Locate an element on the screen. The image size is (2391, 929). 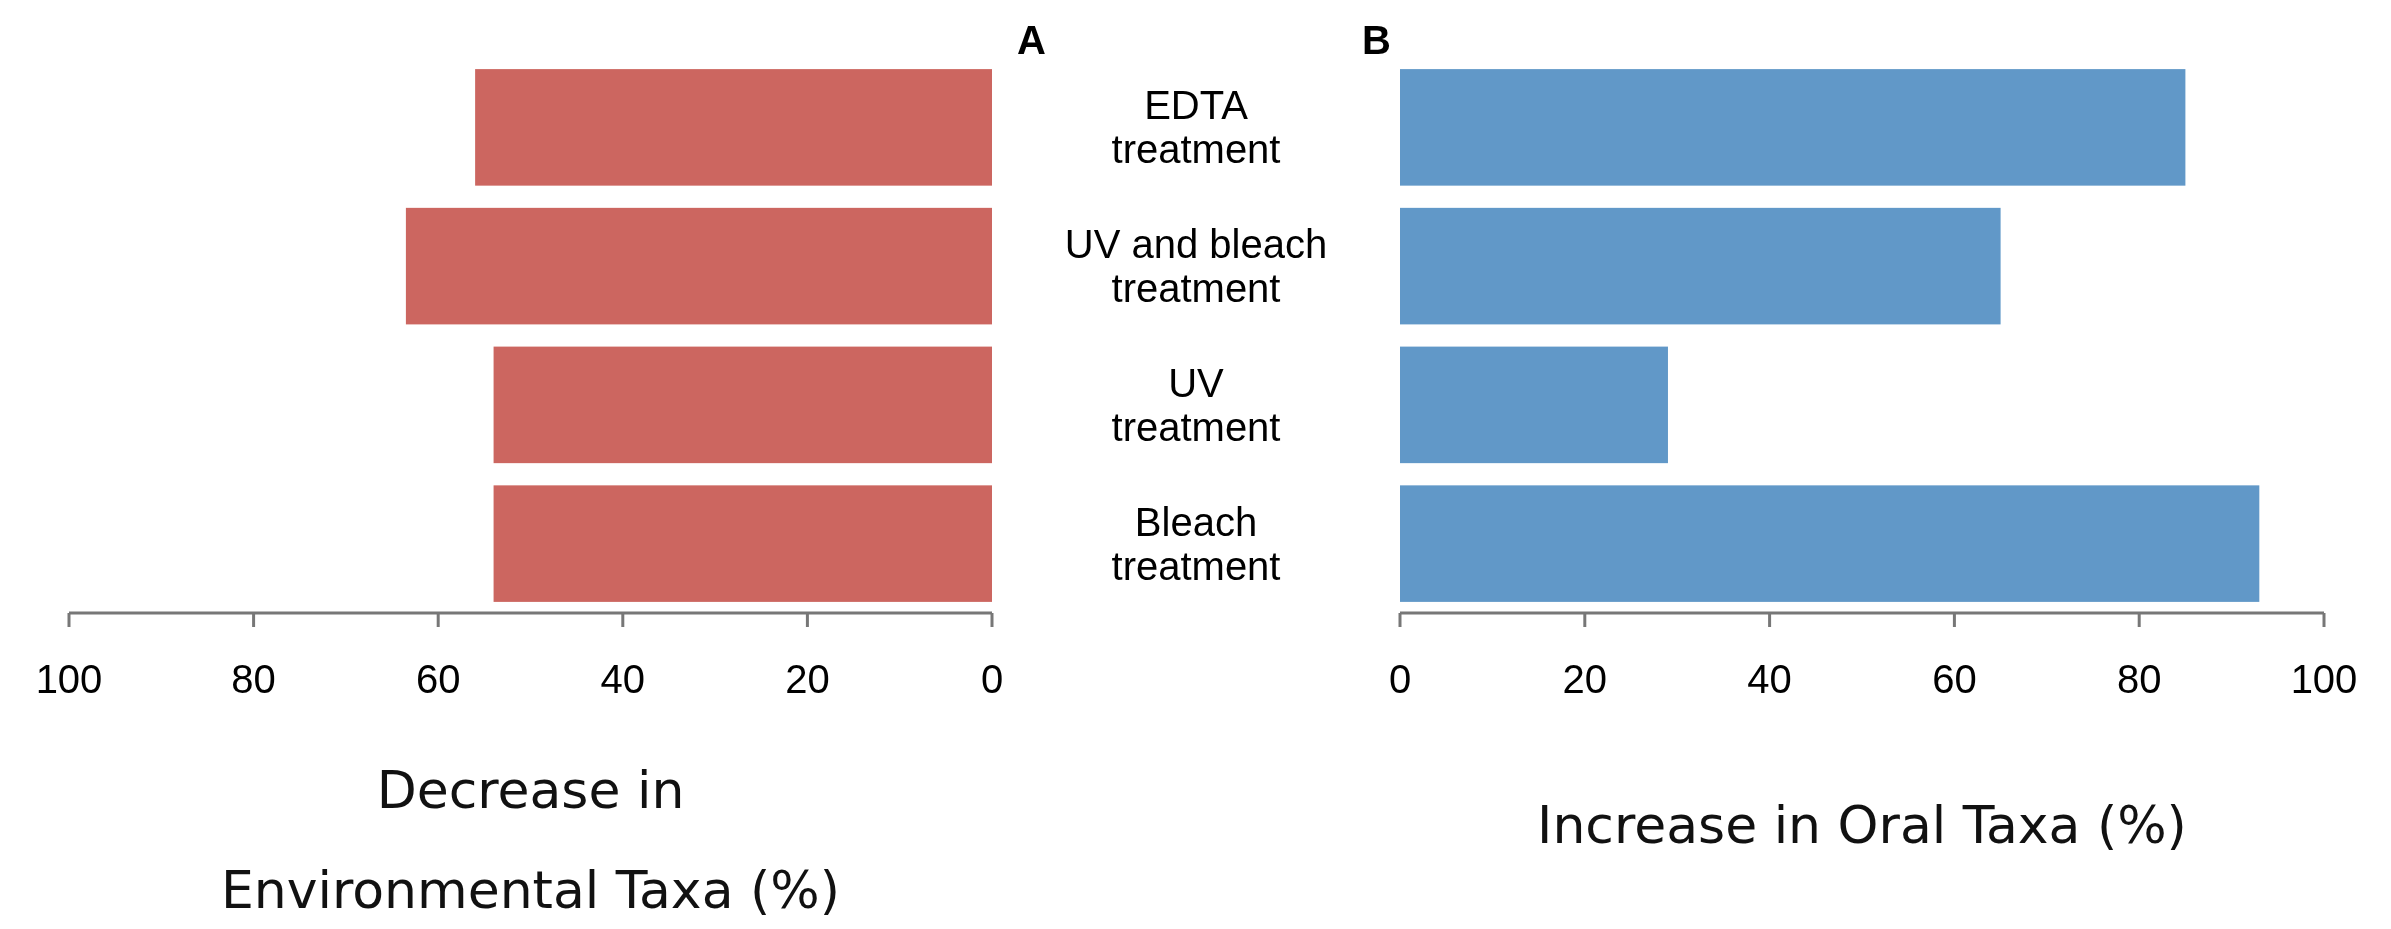
y-tick-label: EDTA treatment is located at coordinates (1196, 127).